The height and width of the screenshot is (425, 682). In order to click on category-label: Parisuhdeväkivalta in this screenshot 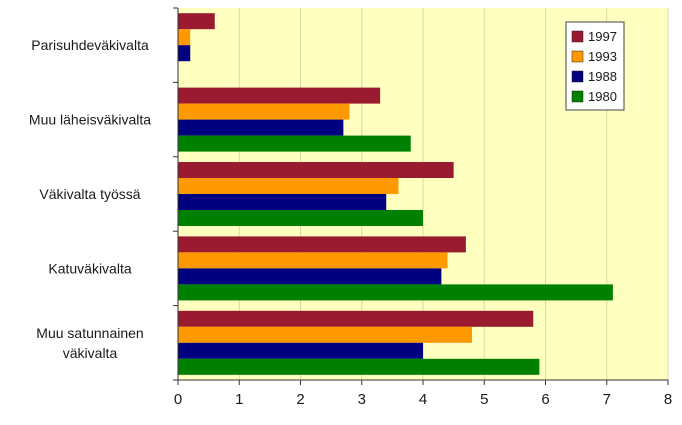, I will do `click(90, 45)`.